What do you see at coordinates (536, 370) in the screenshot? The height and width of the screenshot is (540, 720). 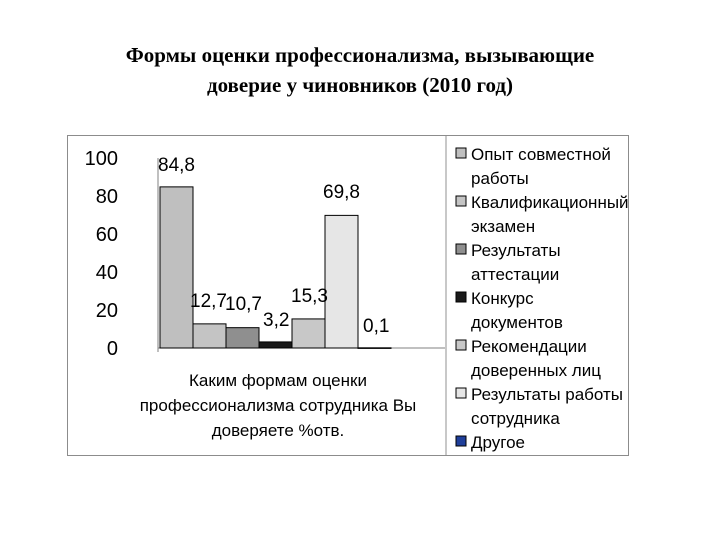 I see `legend-label: доверенных лиц` at bounding box center [536, 370].